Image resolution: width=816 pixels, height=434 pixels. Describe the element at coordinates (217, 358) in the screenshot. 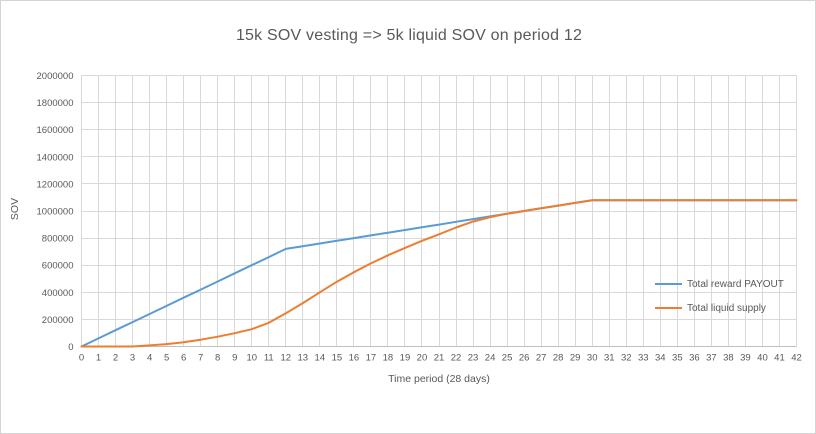

I see `x-tick-label: 8` at that location.